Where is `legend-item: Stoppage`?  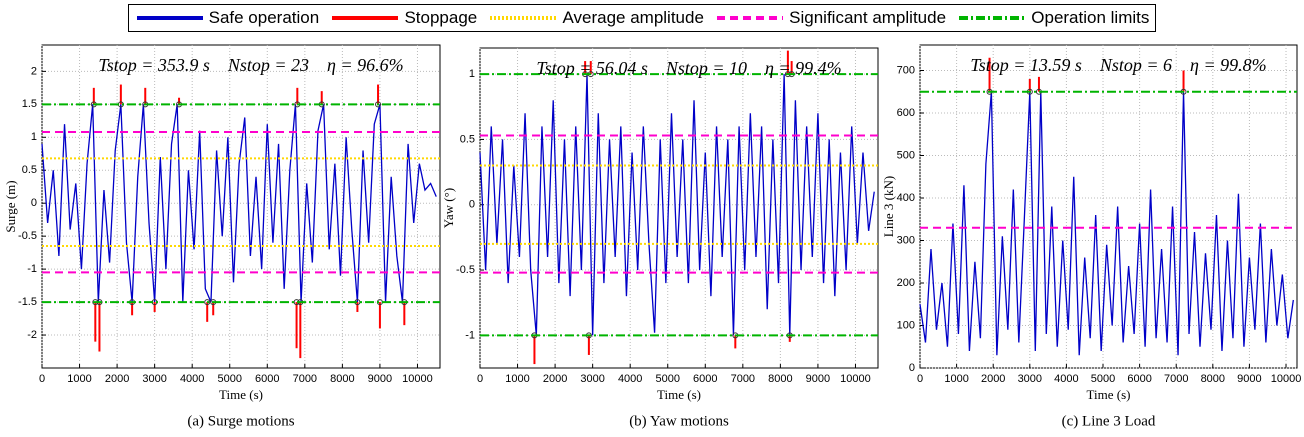 legend-item: Stoppage is located at coordinates (403, 18).